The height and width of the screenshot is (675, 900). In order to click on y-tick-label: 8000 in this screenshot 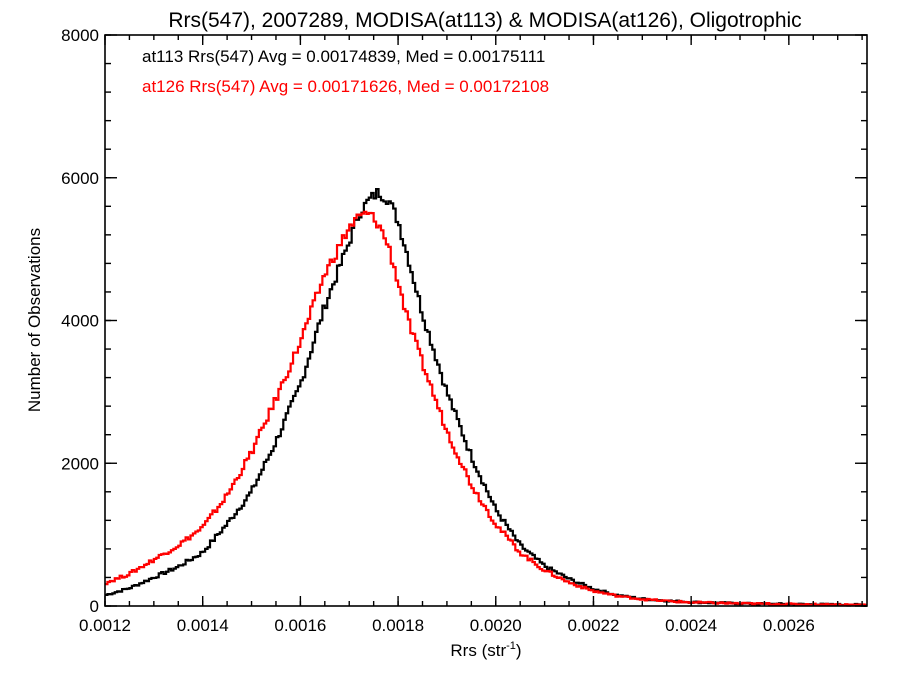, I will do `click(80, 35)`.